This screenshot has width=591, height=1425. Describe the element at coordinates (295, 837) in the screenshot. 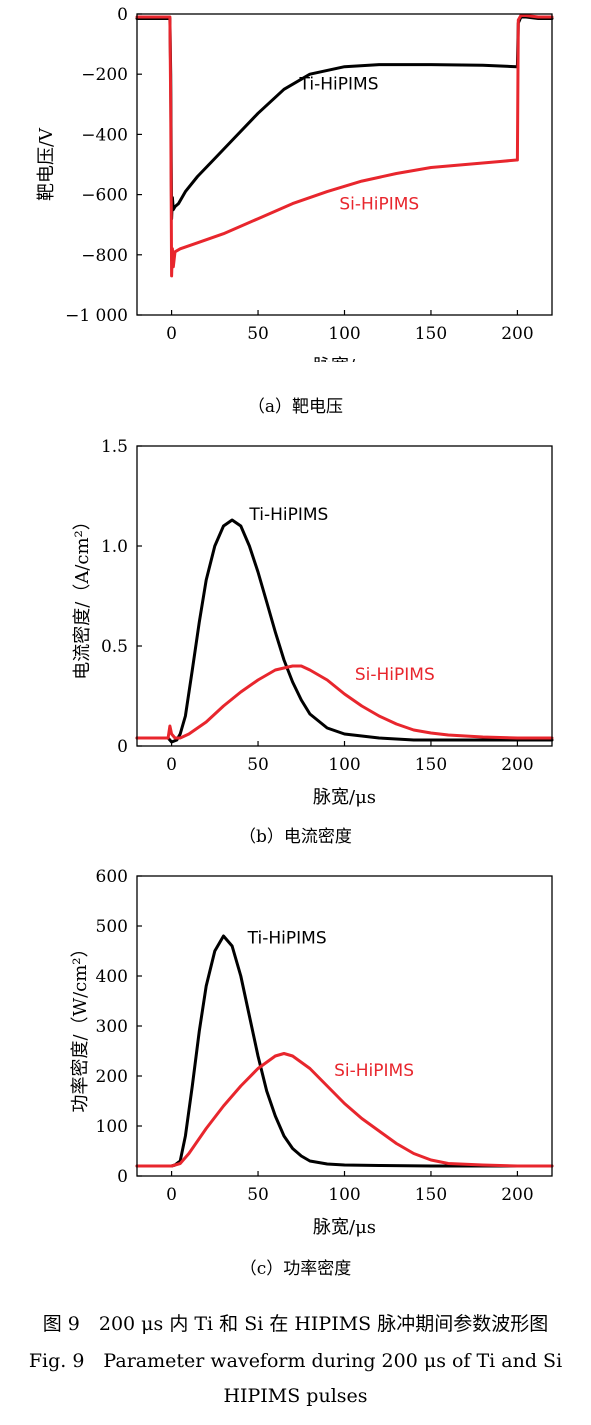

I see `subcaption-b: （b）电流密度` at that location.